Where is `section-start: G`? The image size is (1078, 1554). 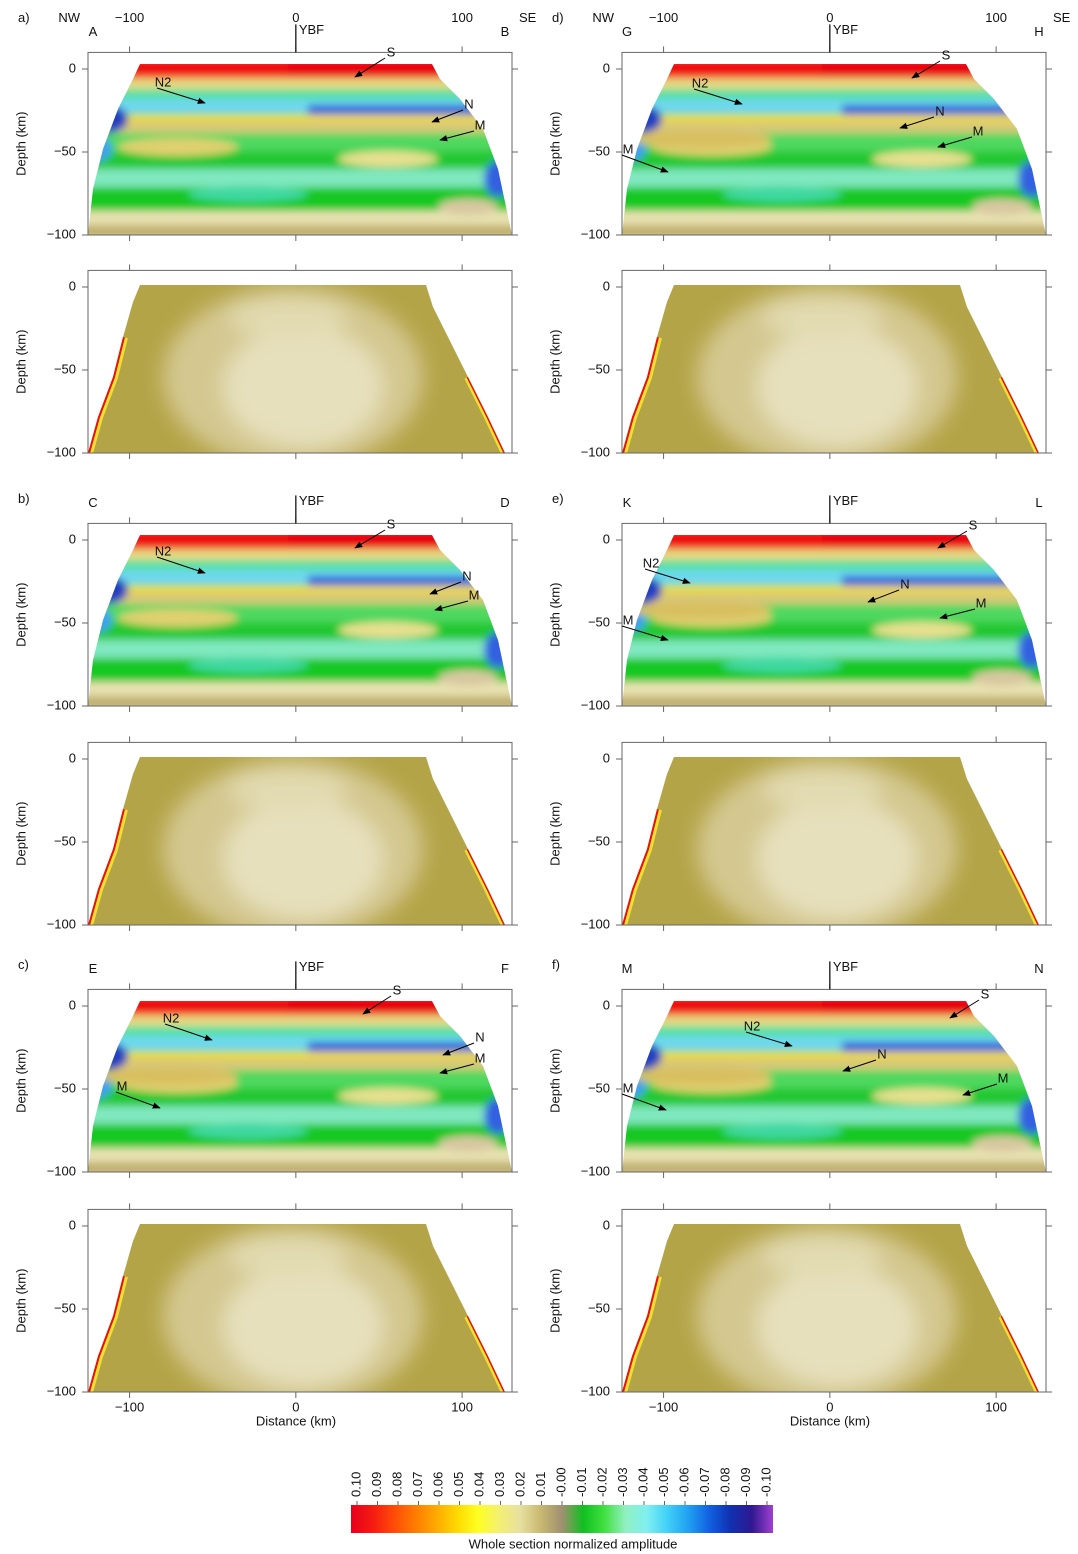
section-start: G is located at coordinates (627, 31).